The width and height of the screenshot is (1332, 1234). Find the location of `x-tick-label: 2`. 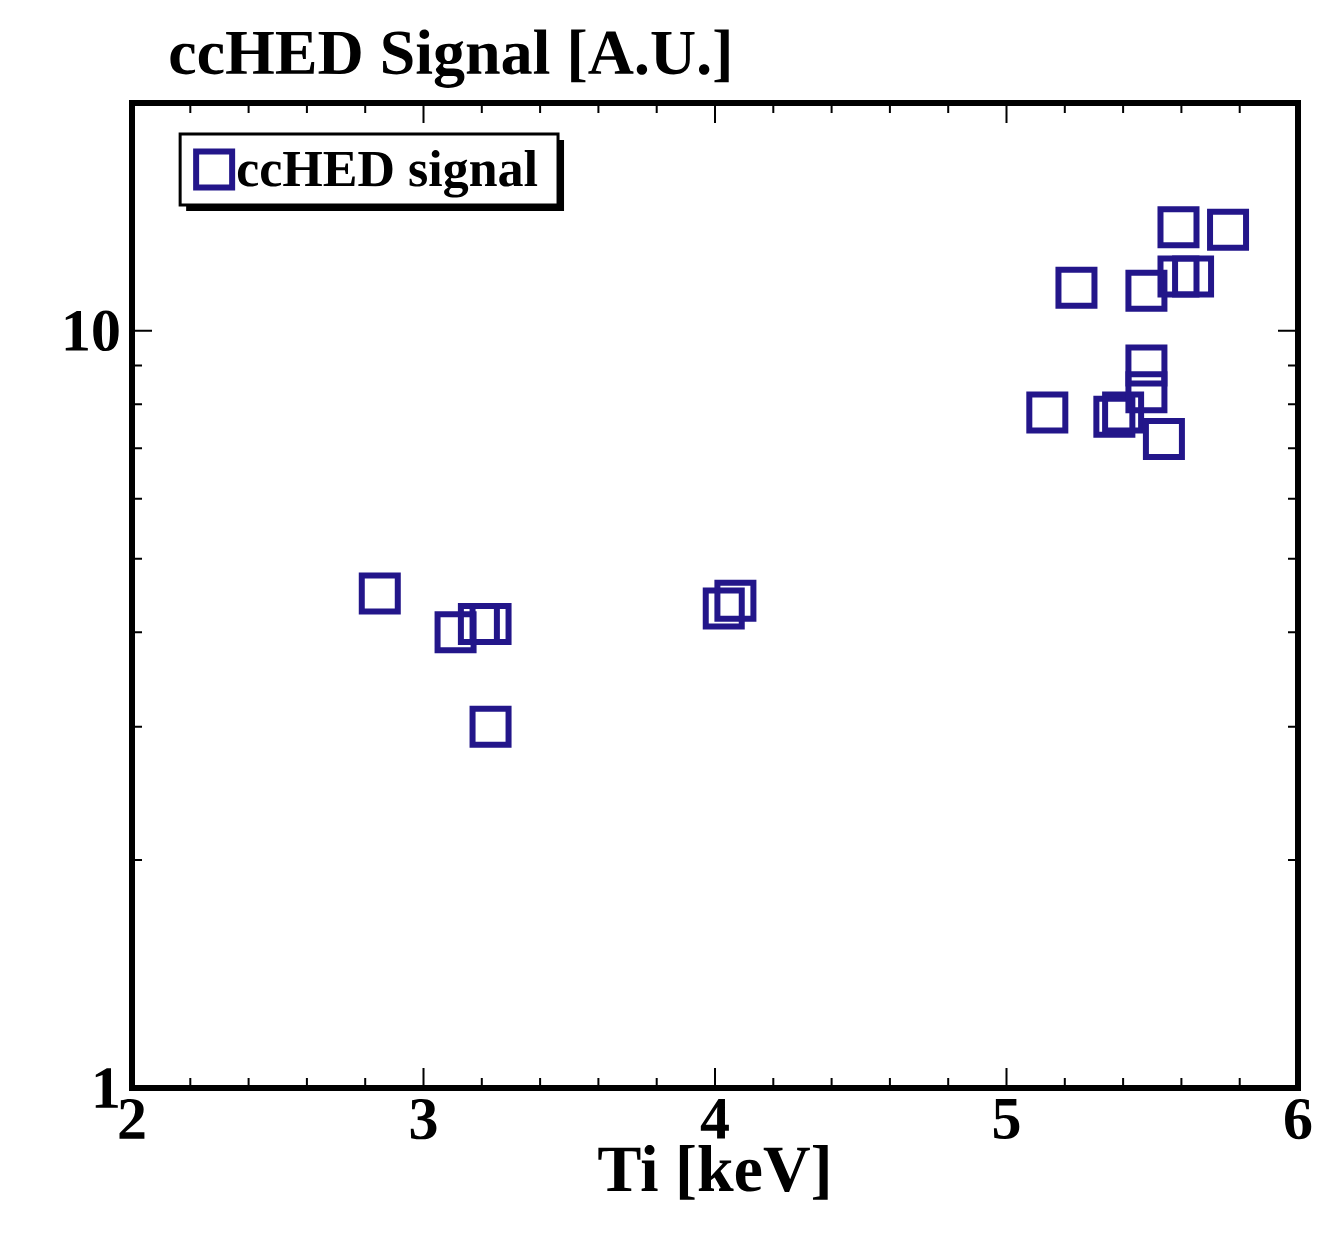

x-tick-label: 2 is located at coordinates (132, 1119).